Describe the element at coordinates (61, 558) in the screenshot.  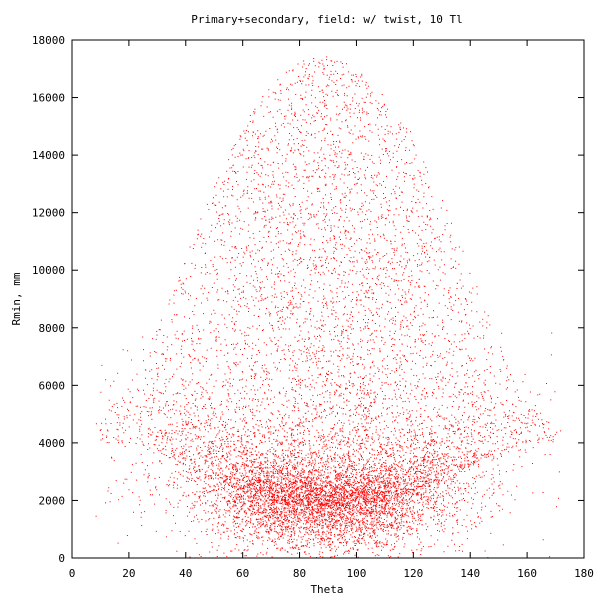
I see `y-tick-label-0: 0` at that location.